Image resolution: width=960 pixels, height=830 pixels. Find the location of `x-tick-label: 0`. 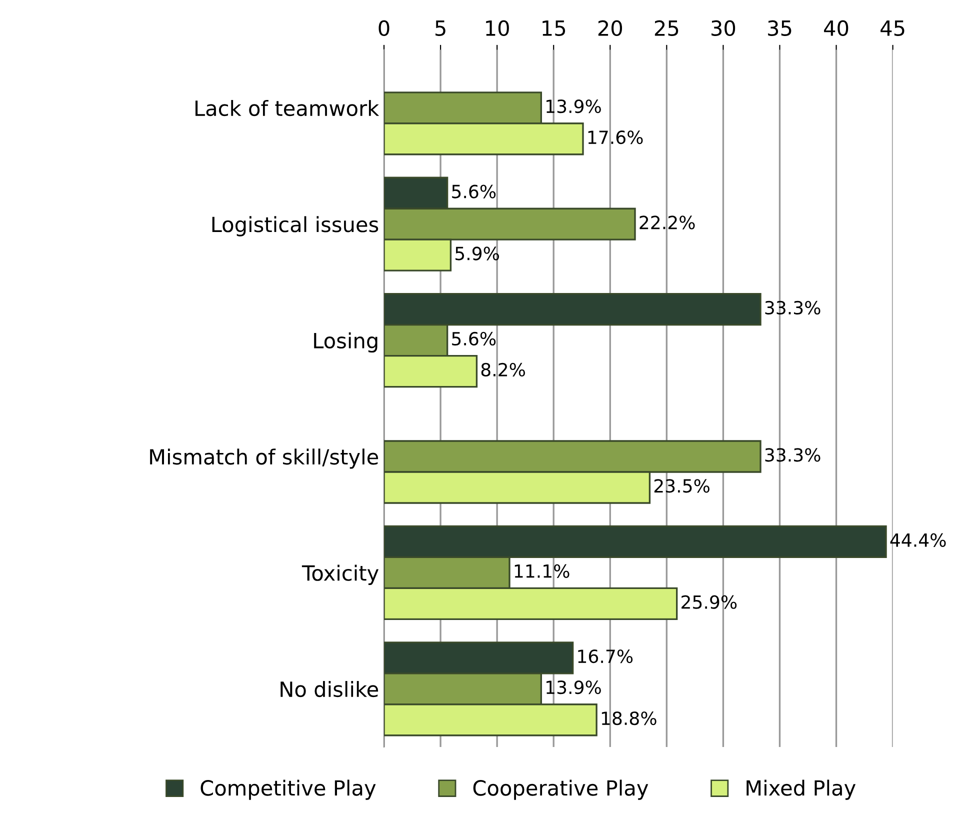

x-tick-label: 0 is located at coordinates (384, 28).